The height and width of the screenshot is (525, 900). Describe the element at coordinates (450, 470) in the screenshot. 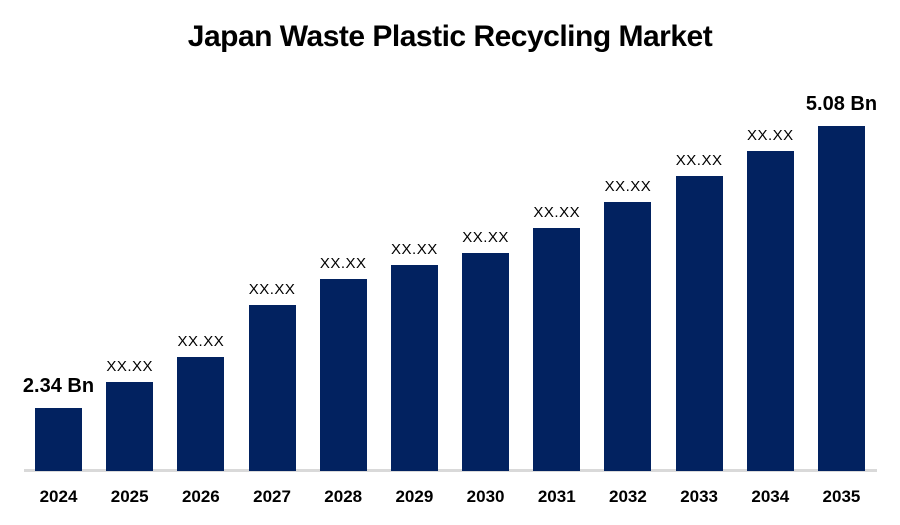

I see `x-axis-line` at that location.